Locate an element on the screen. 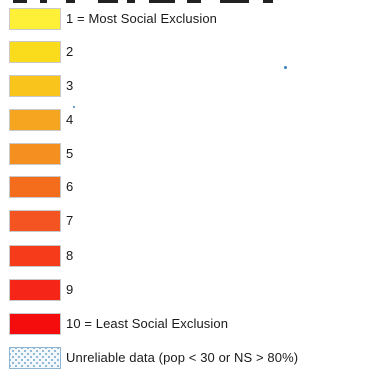  legend-label: 1 = Most Social Exclusion is located at coordinates (141, 18).